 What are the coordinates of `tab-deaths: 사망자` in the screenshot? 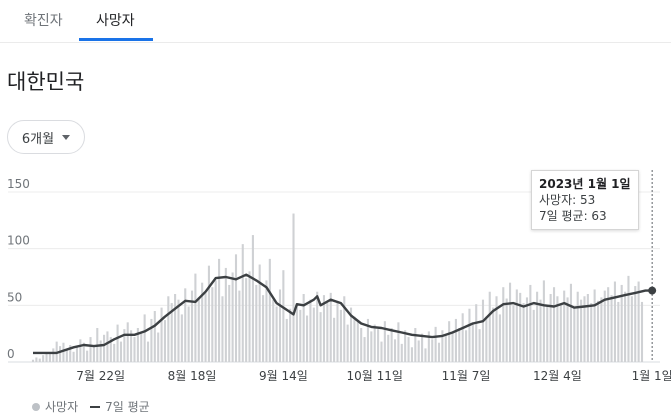 It's located at (115, 21).